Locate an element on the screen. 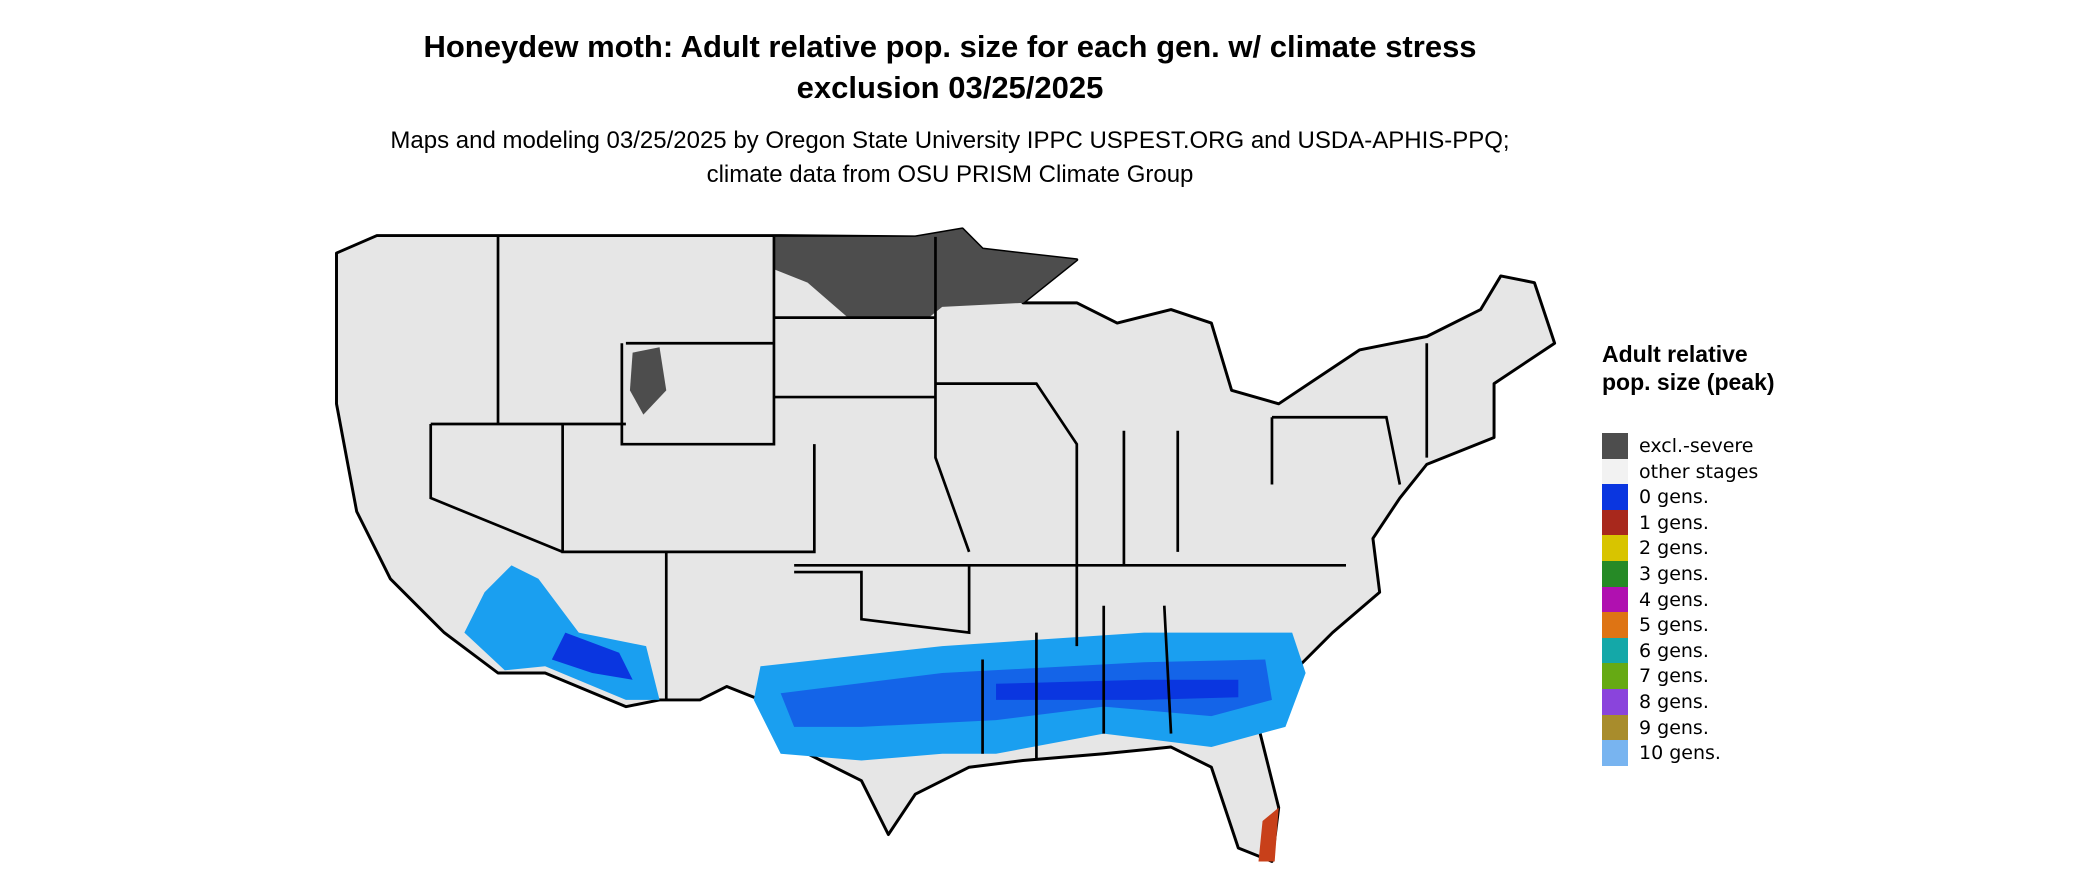 The image size is (2100, 892). legend-label: 10 gens. is located at coordinates (1680, 753).